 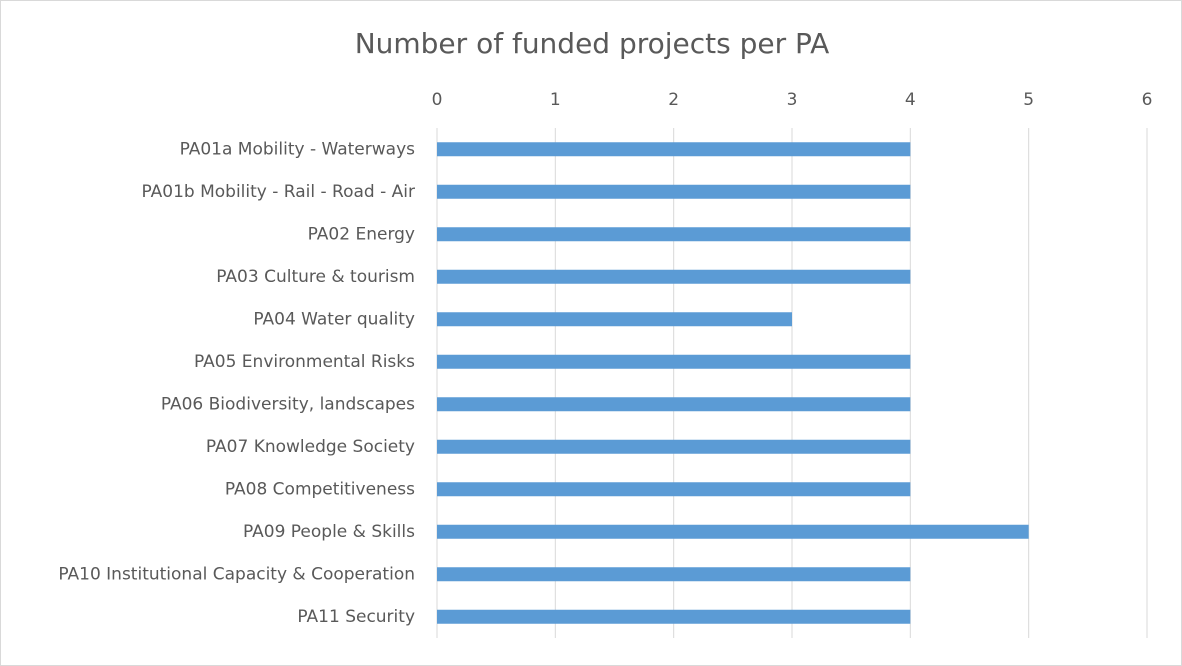 I want to click on x-tick-label: 6, so click(x=1147, y=100).